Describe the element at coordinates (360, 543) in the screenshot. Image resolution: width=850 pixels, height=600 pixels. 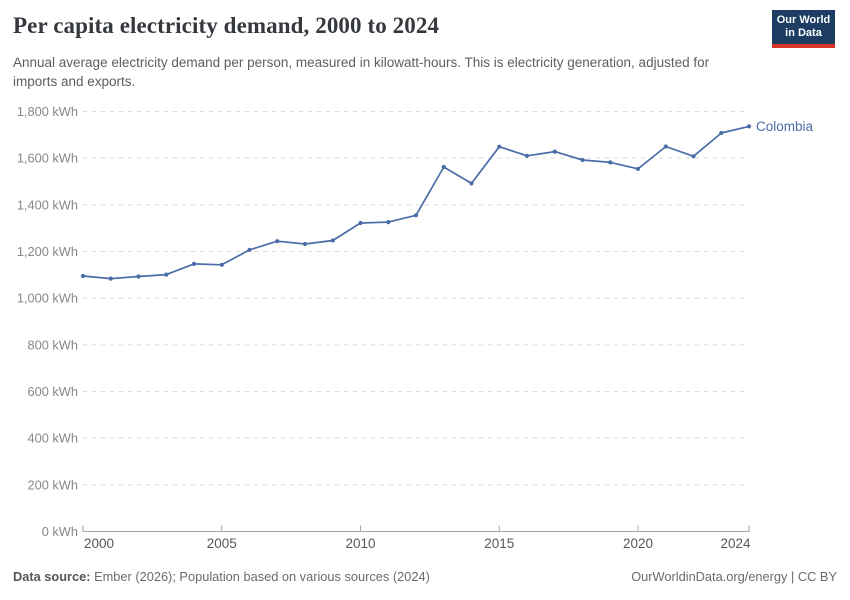
I see `x-tick-label: 2010` at that location.